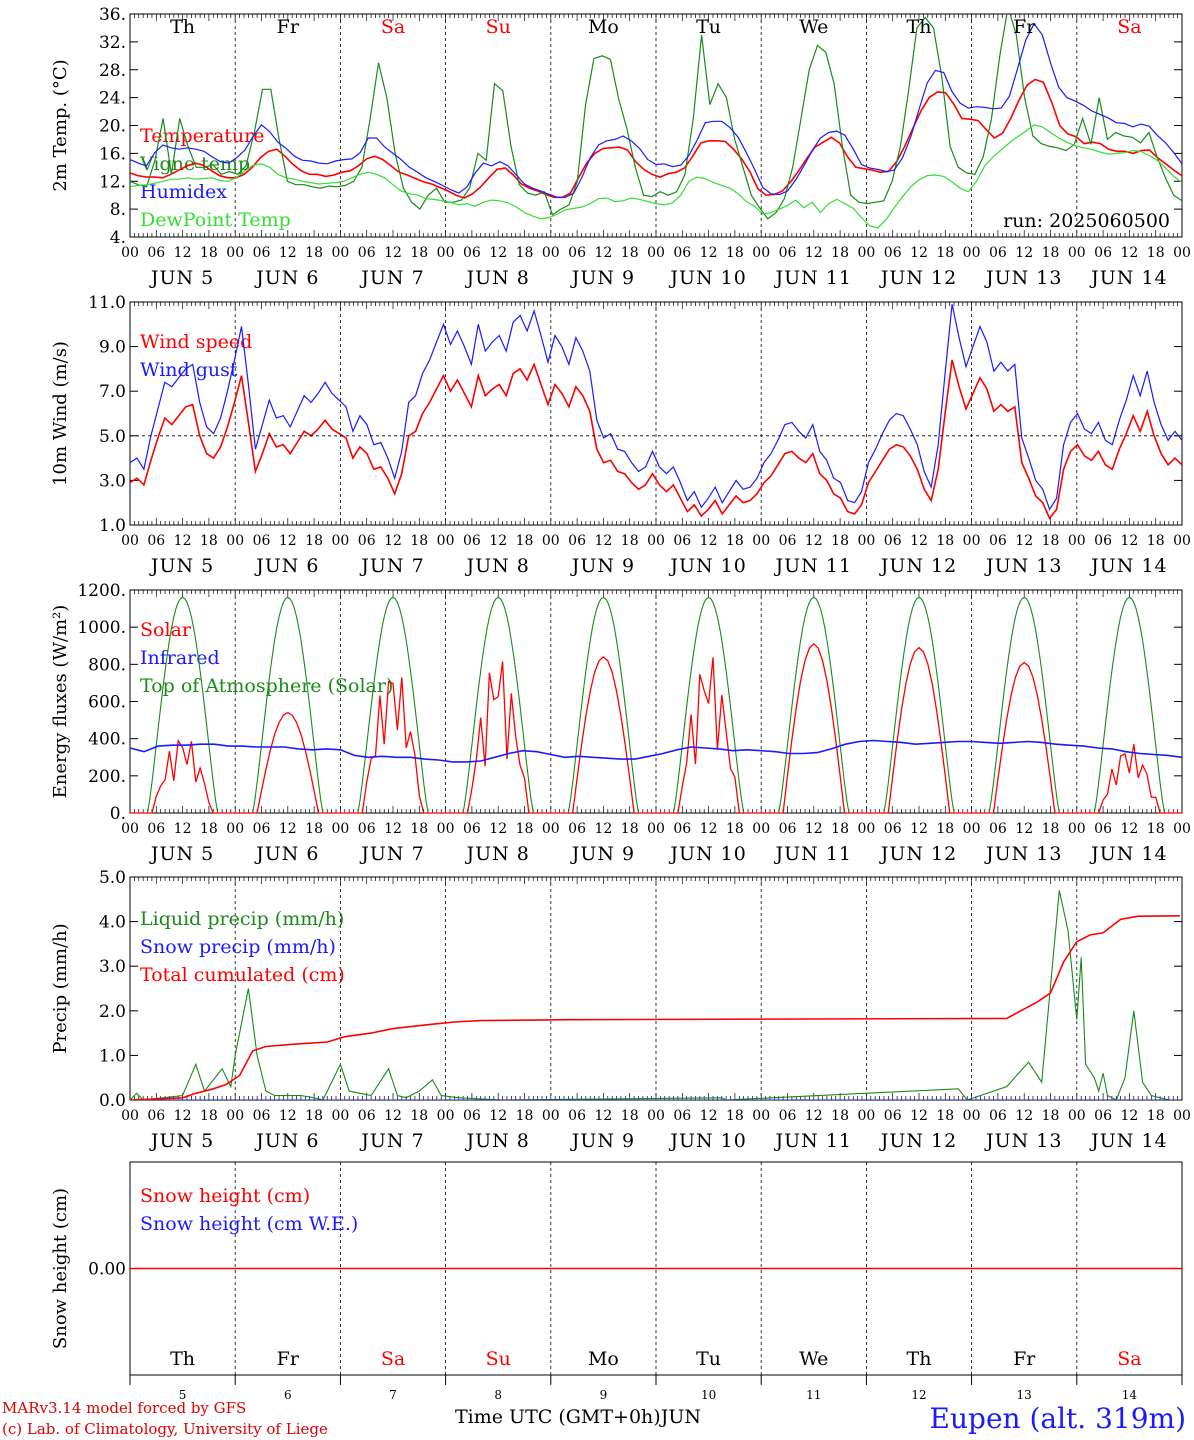  I want to click on date-label: JUN 12, so click(918, 278).